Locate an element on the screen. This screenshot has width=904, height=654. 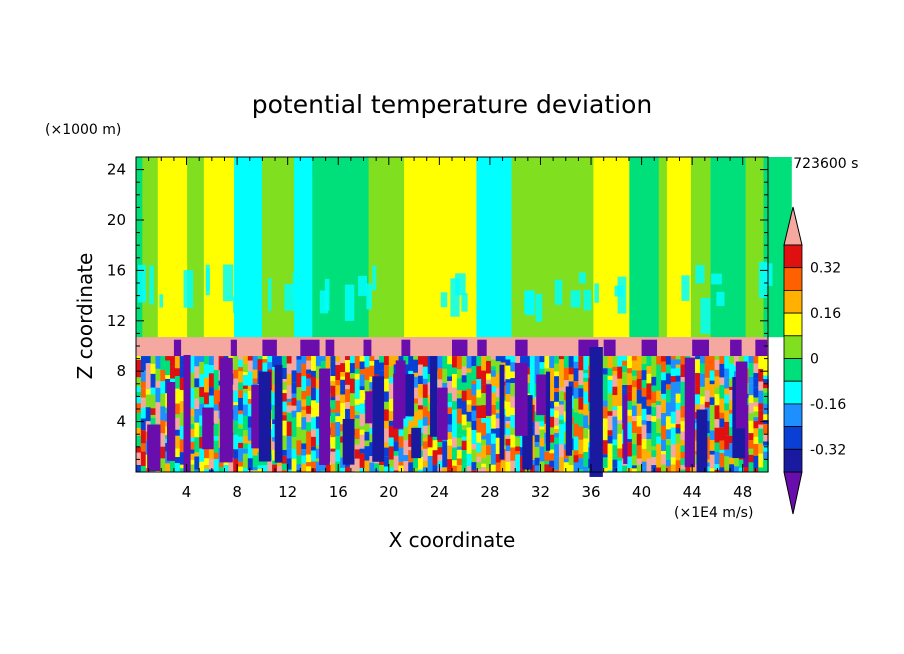
upper-stripe is located at coordinates (644, 247).